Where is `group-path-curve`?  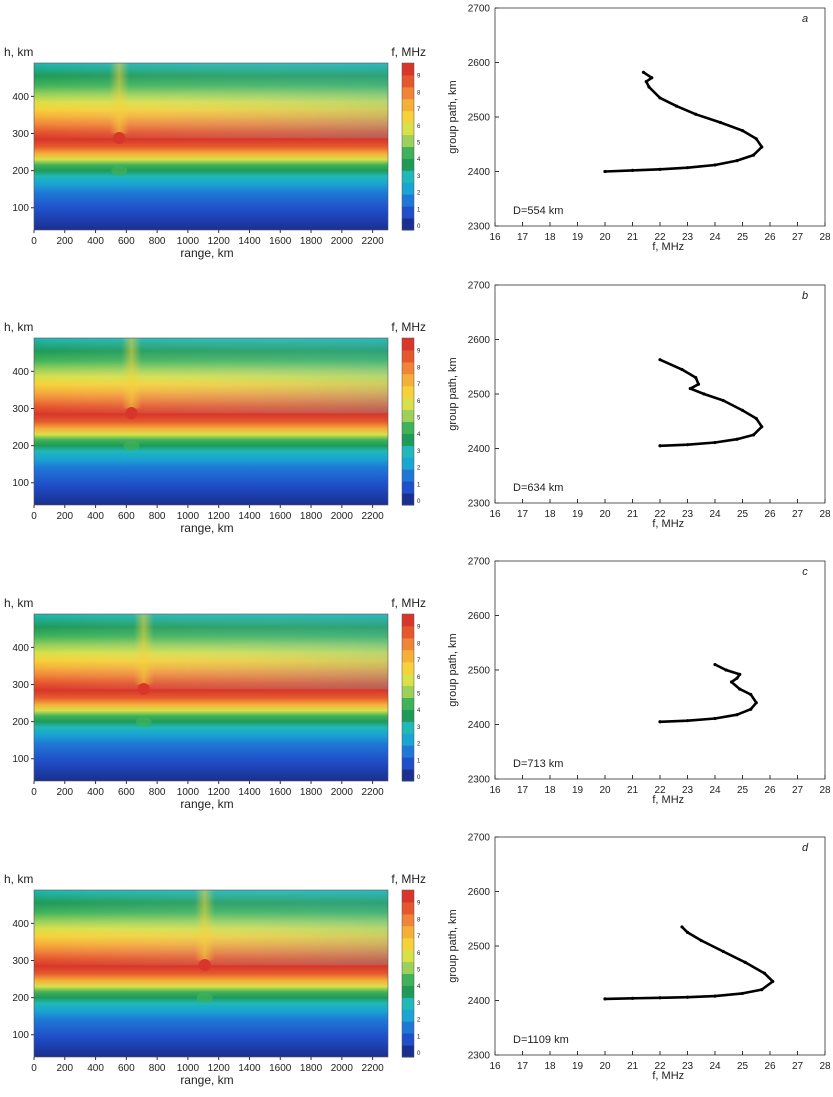 group-path-curve is located at coordinates (689, 963).